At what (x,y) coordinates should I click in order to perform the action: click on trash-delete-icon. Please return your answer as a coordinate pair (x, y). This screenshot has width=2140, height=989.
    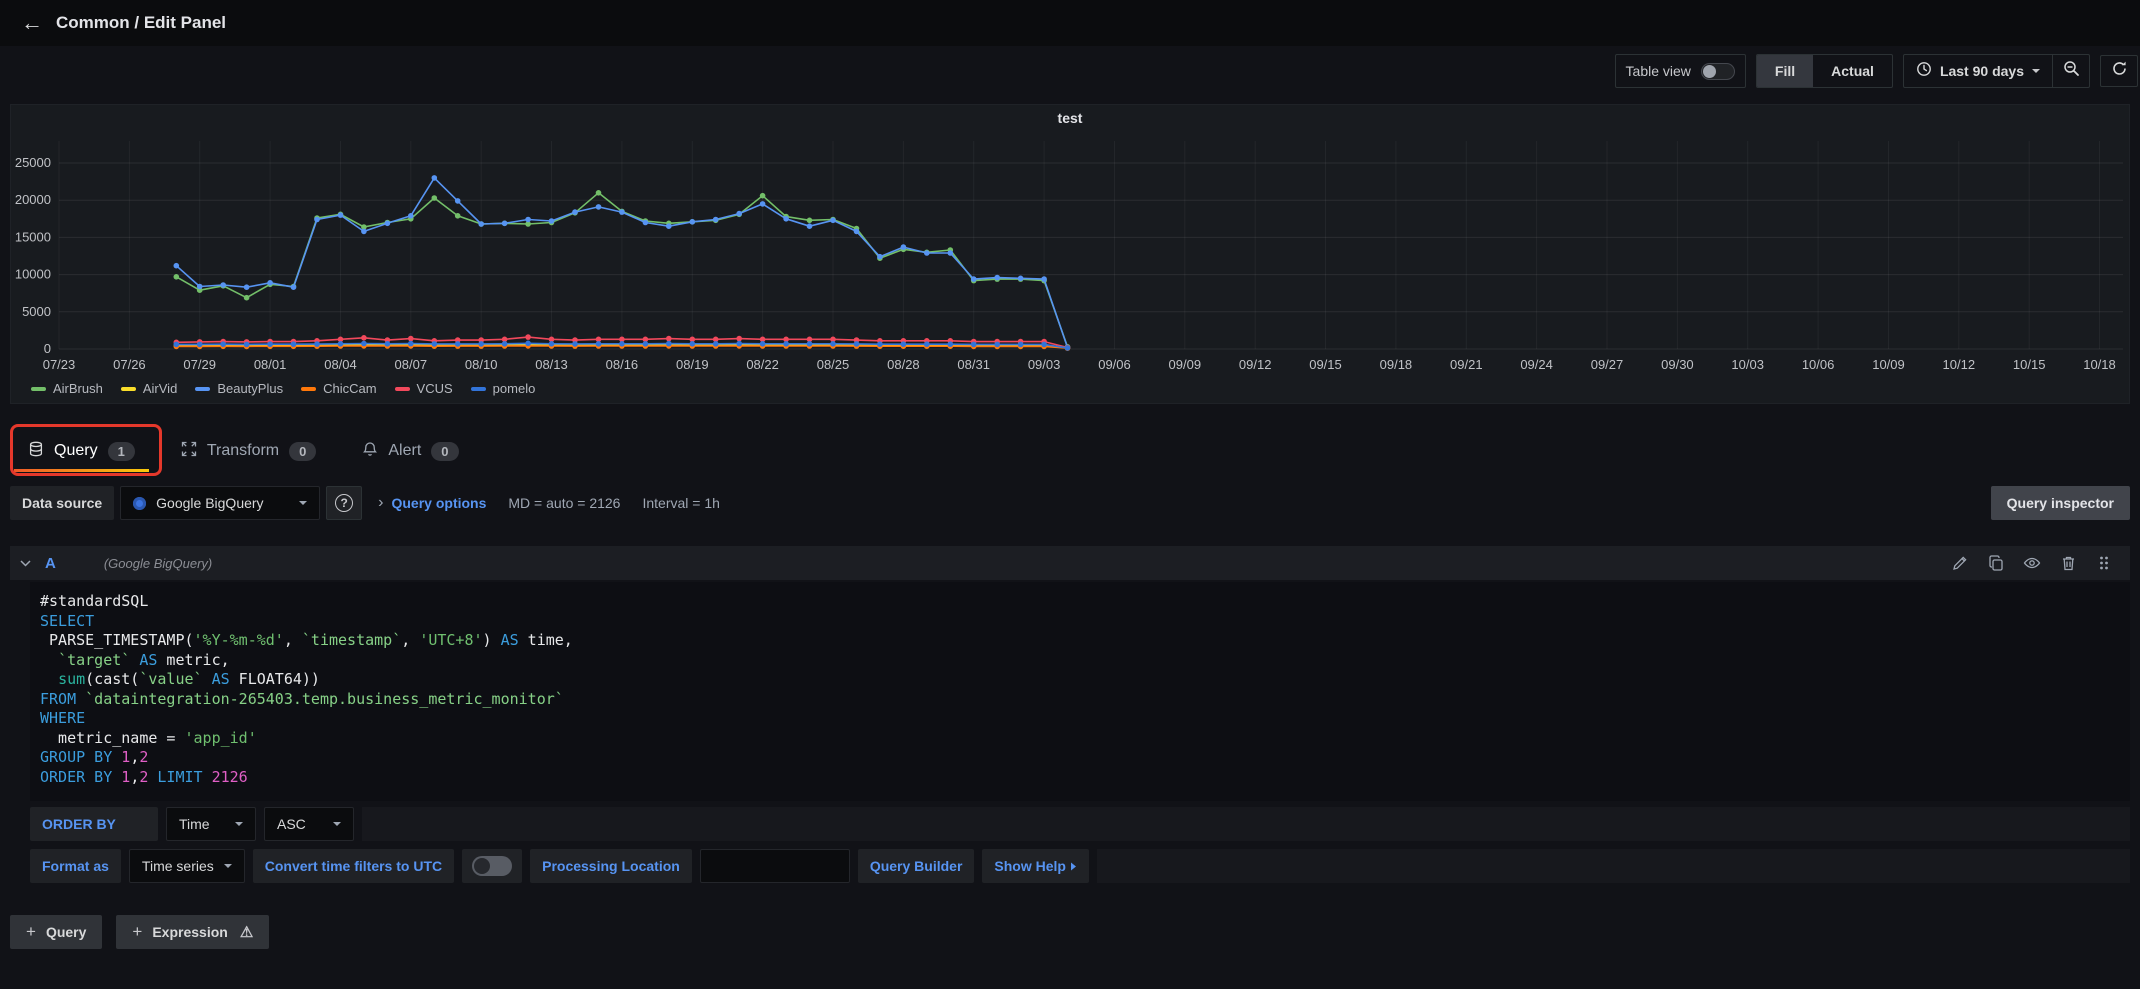
    Looking at the image, I should click on (2068, 563).